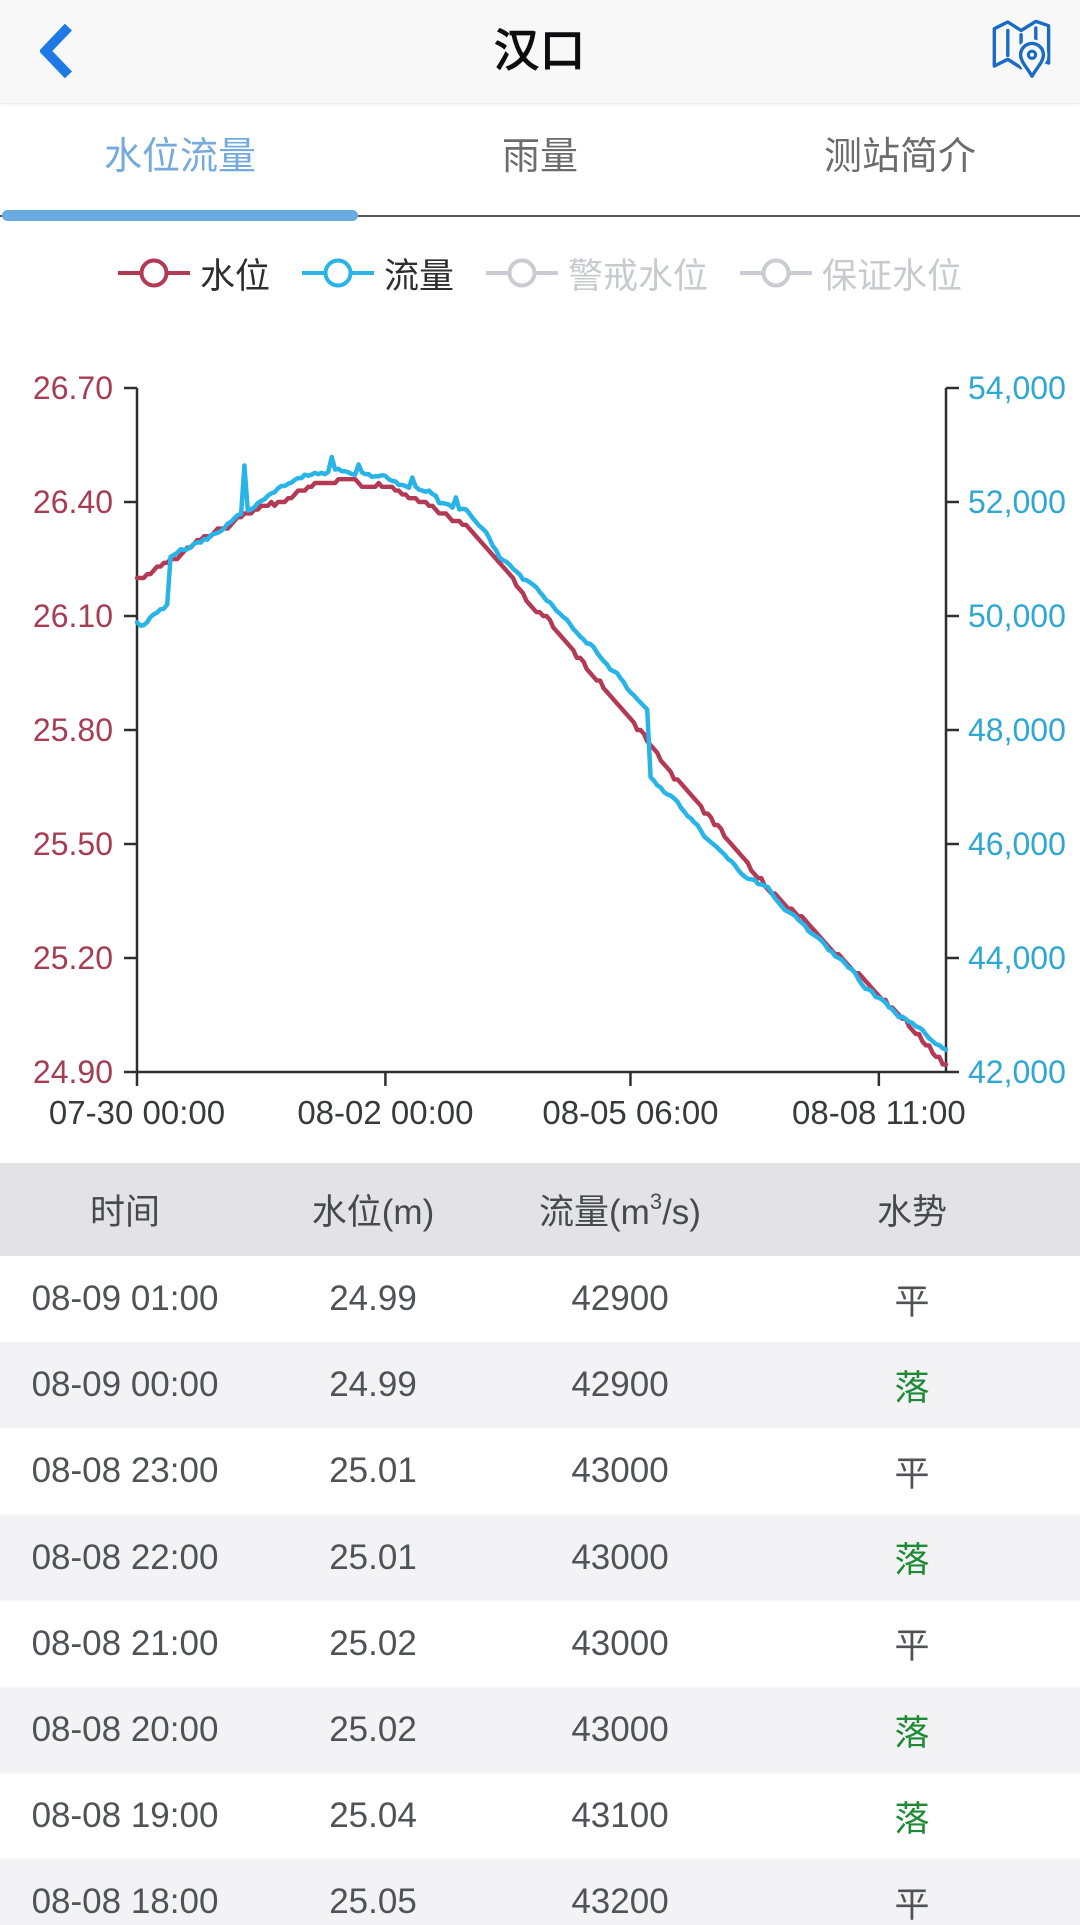 The width and height of the screenshot is (1080, 1925). Describe the element at coordinates (1017, 730) in the screenshot. I see `right-axis-label: 48,000` at that location.